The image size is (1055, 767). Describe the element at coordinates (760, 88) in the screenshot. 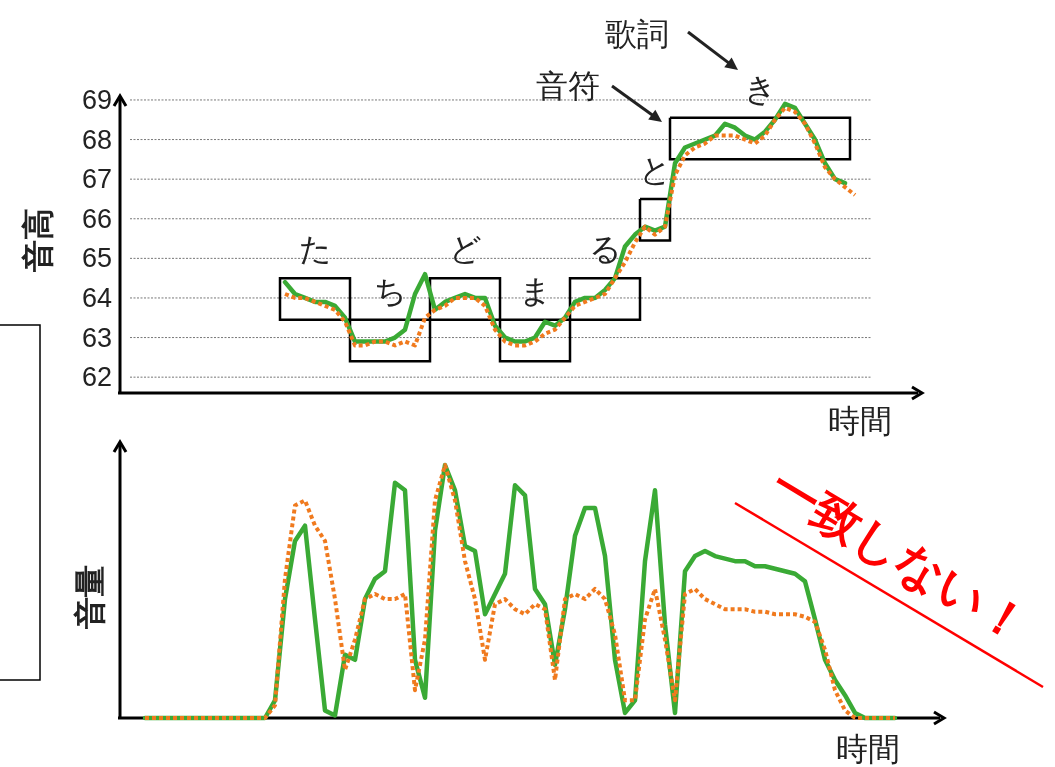

I see `annotation: き` at that location.